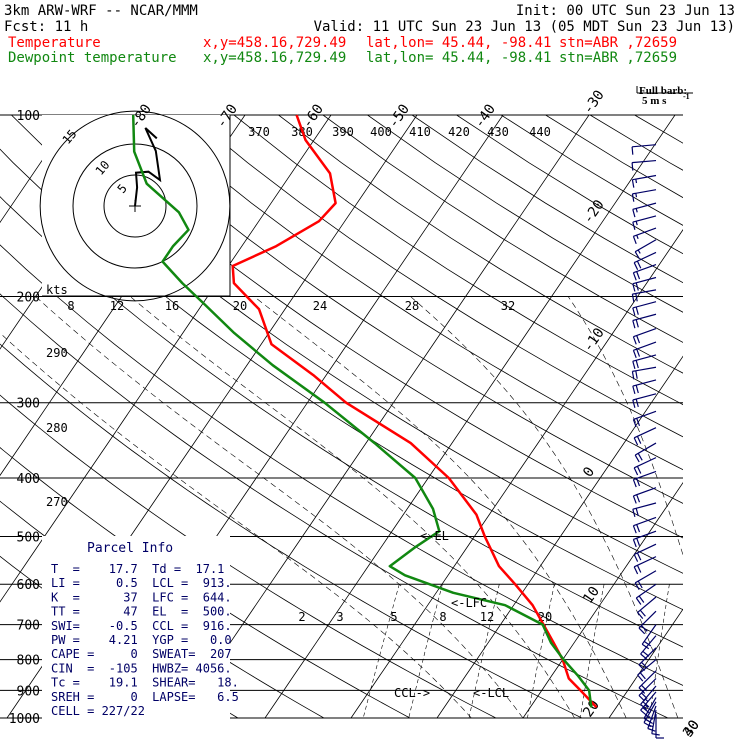 The width and height of the screenshot is (740, 740). I want to click on theta-label: 420, so click(459, 132).